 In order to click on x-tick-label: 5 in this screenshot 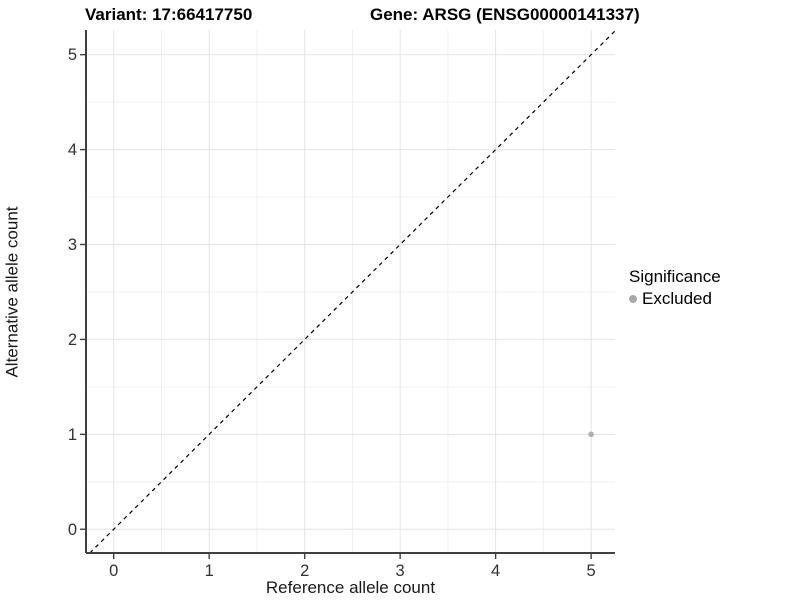, I will do `click(591, 571)`.